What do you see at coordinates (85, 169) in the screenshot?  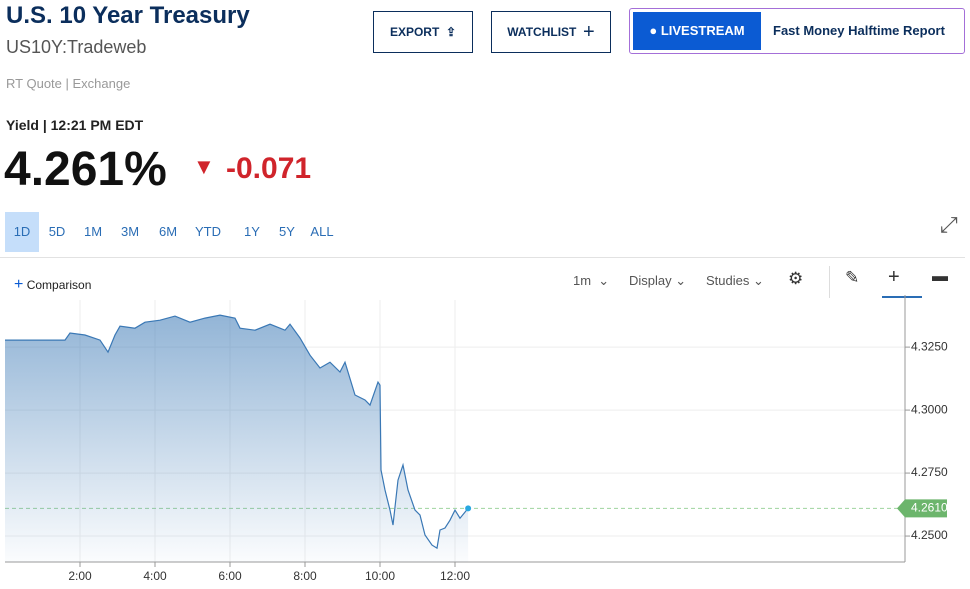 I see `price: 4.261%` at bounding box center [85, 169].